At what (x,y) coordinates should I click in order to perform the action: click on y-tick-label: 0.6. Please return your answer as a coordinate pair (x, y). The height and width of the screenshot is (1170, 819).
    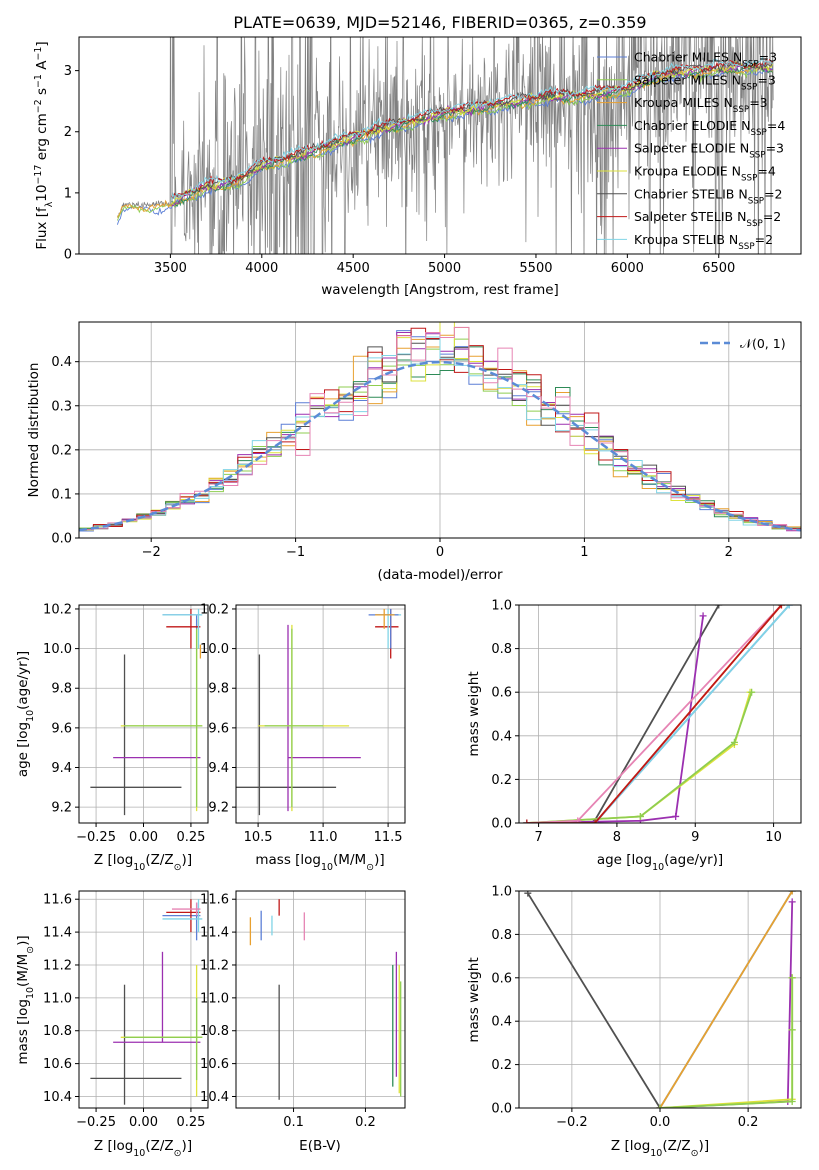
    Looking at the image, I should click on (501, 978).